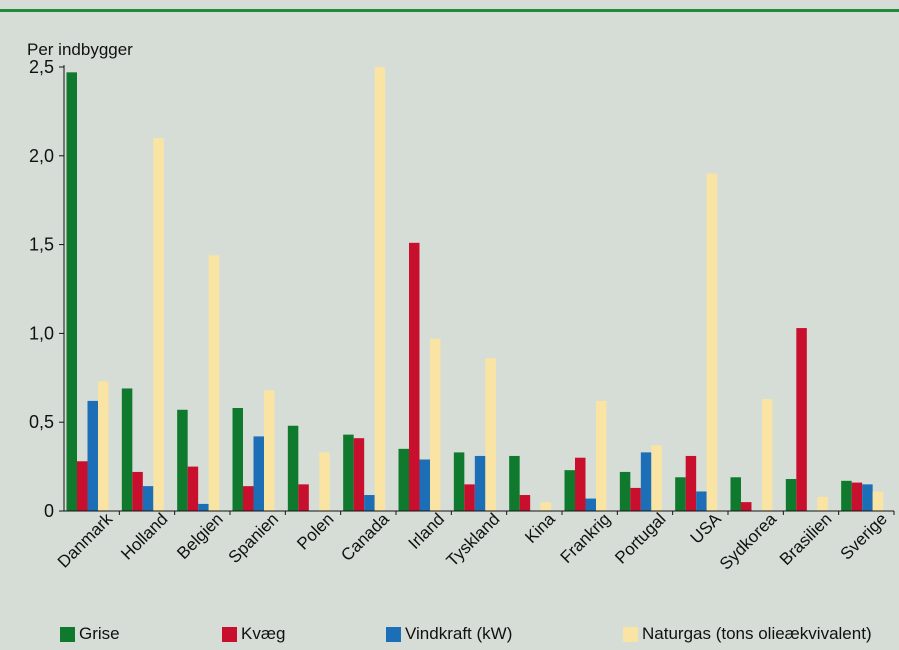 Image resolution: width=899 pixels, height=650 pixels. What do you see at coordinates (41, 156) in the screenshot?
I see `y-tick-label: 2,0` at bounding box center [41, 156].